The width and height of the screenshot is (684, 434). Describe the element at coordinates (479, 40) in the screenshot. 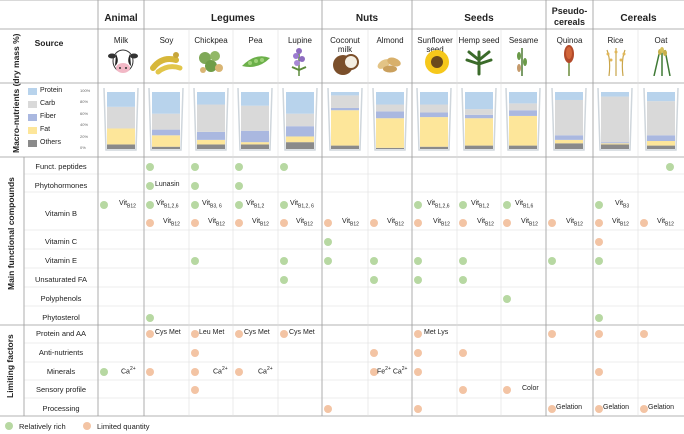

I see `source-hemp-seed: Hemp seed` at that location.